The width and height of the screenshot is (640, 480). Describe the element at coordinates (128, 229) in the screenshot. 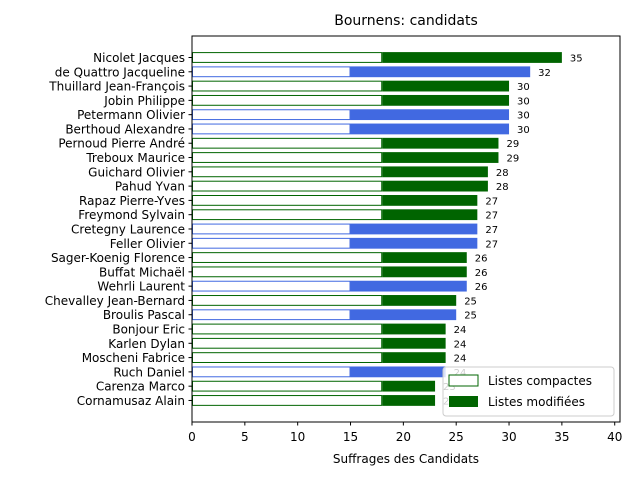

I see `y-tick-label: Cretegny Laurence` at that location.